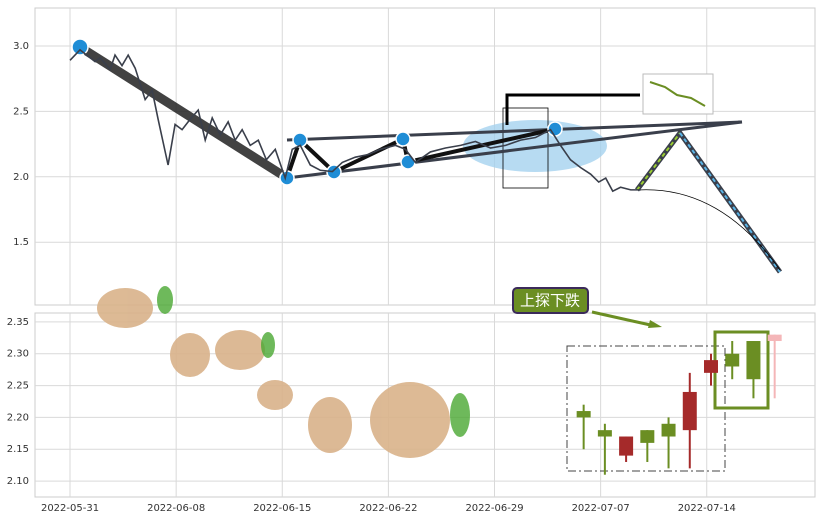  I want to click on zoom-box, so click(525, 148).